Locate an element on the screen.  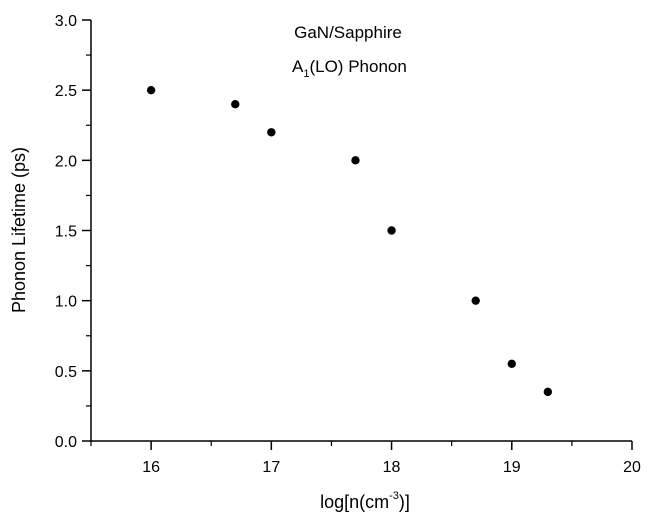
annotation-phonon: A1(LO) Phonon is located at coordinates (349, 68).